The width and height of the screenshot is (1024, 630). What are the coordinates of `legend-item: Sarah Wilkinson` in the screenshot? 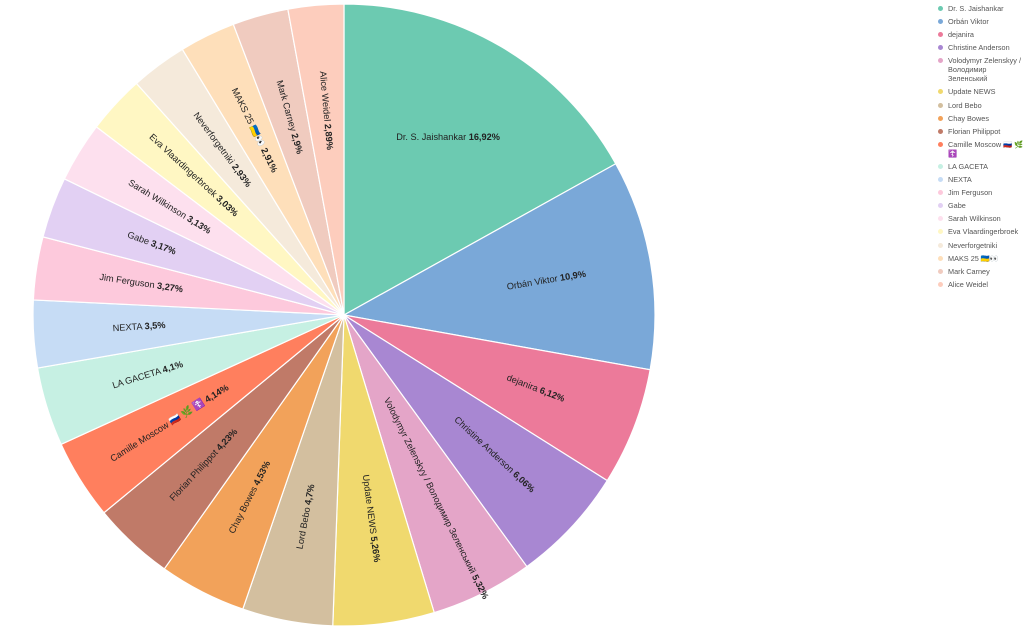 It's located at (980, 218).